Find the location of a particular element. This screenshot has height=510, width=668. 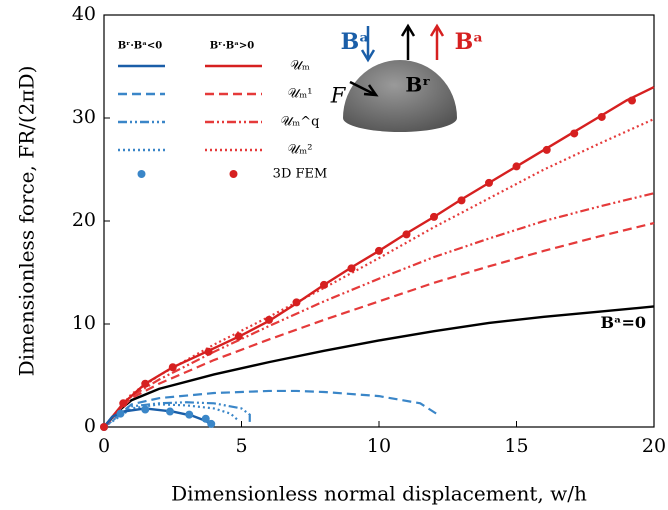

hemisphere is located at coordinates (400, 96).